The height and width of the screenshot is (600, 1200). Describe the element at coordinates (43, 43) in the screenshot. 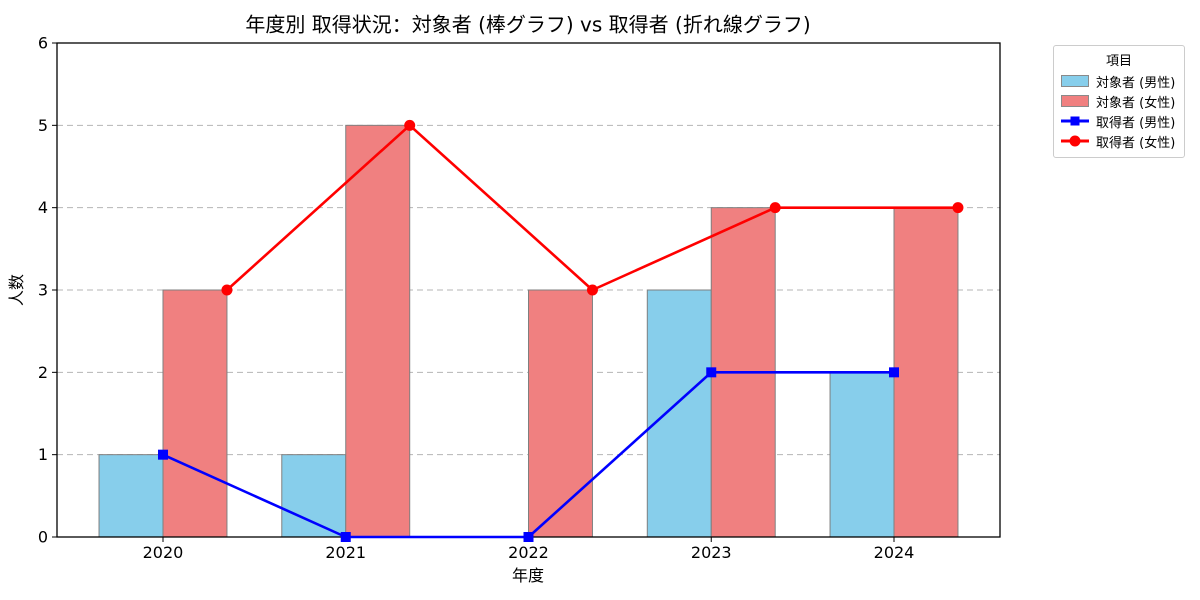

I see `y-tick-label: 6` at that location.